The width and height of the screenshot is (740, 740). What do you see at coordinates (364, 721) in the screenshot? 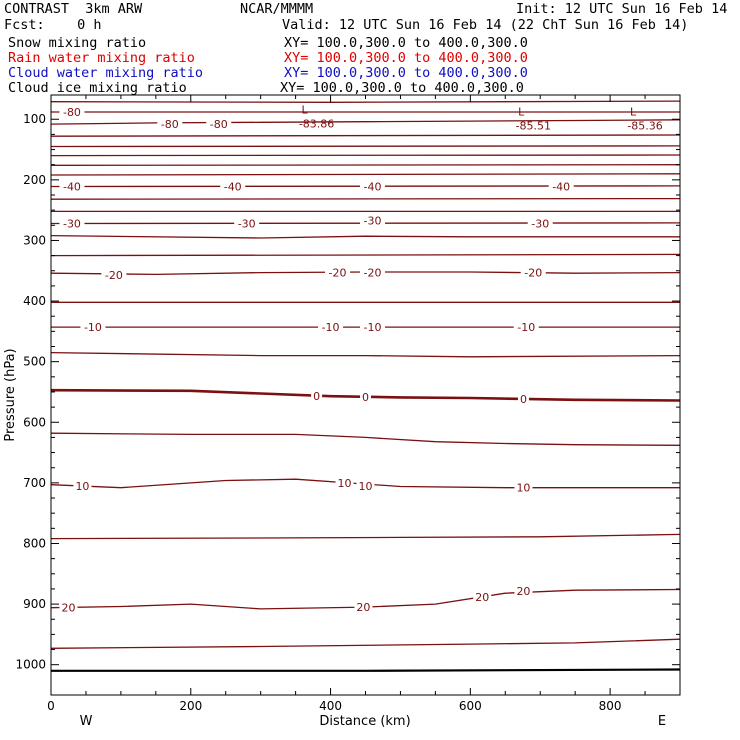
I see `x-axis-label: Distance (km)` at bounding box center [364, 721].